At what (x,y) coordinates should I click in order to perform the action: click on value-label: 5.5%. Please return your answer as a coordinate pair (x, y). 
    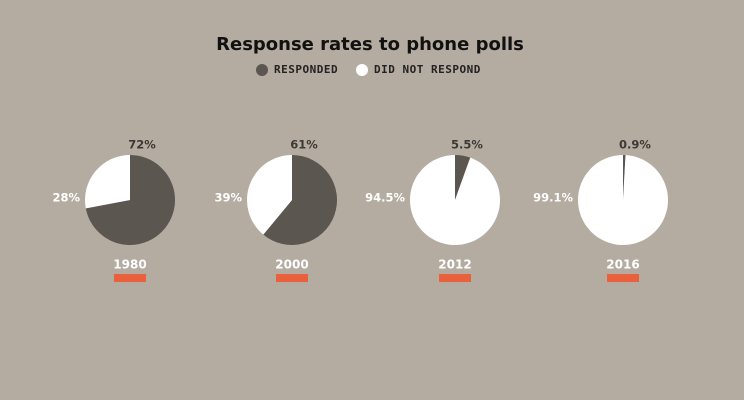
    Looking at the image, I should click on (467, 145).